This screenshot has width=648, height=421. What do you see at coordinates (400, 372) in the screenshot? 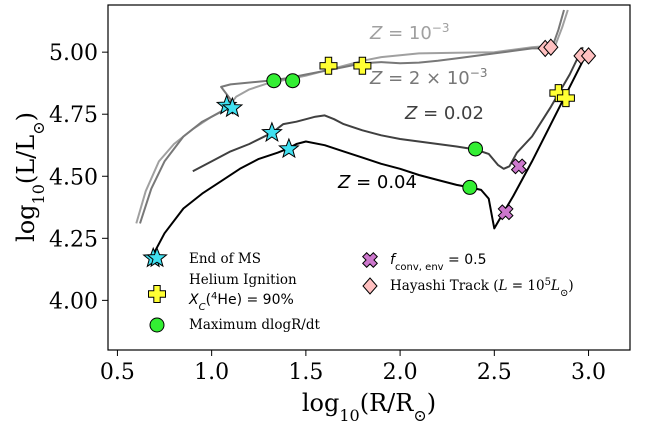
I see `x-tick-label: 2.0` at bounding box center [400, 372].